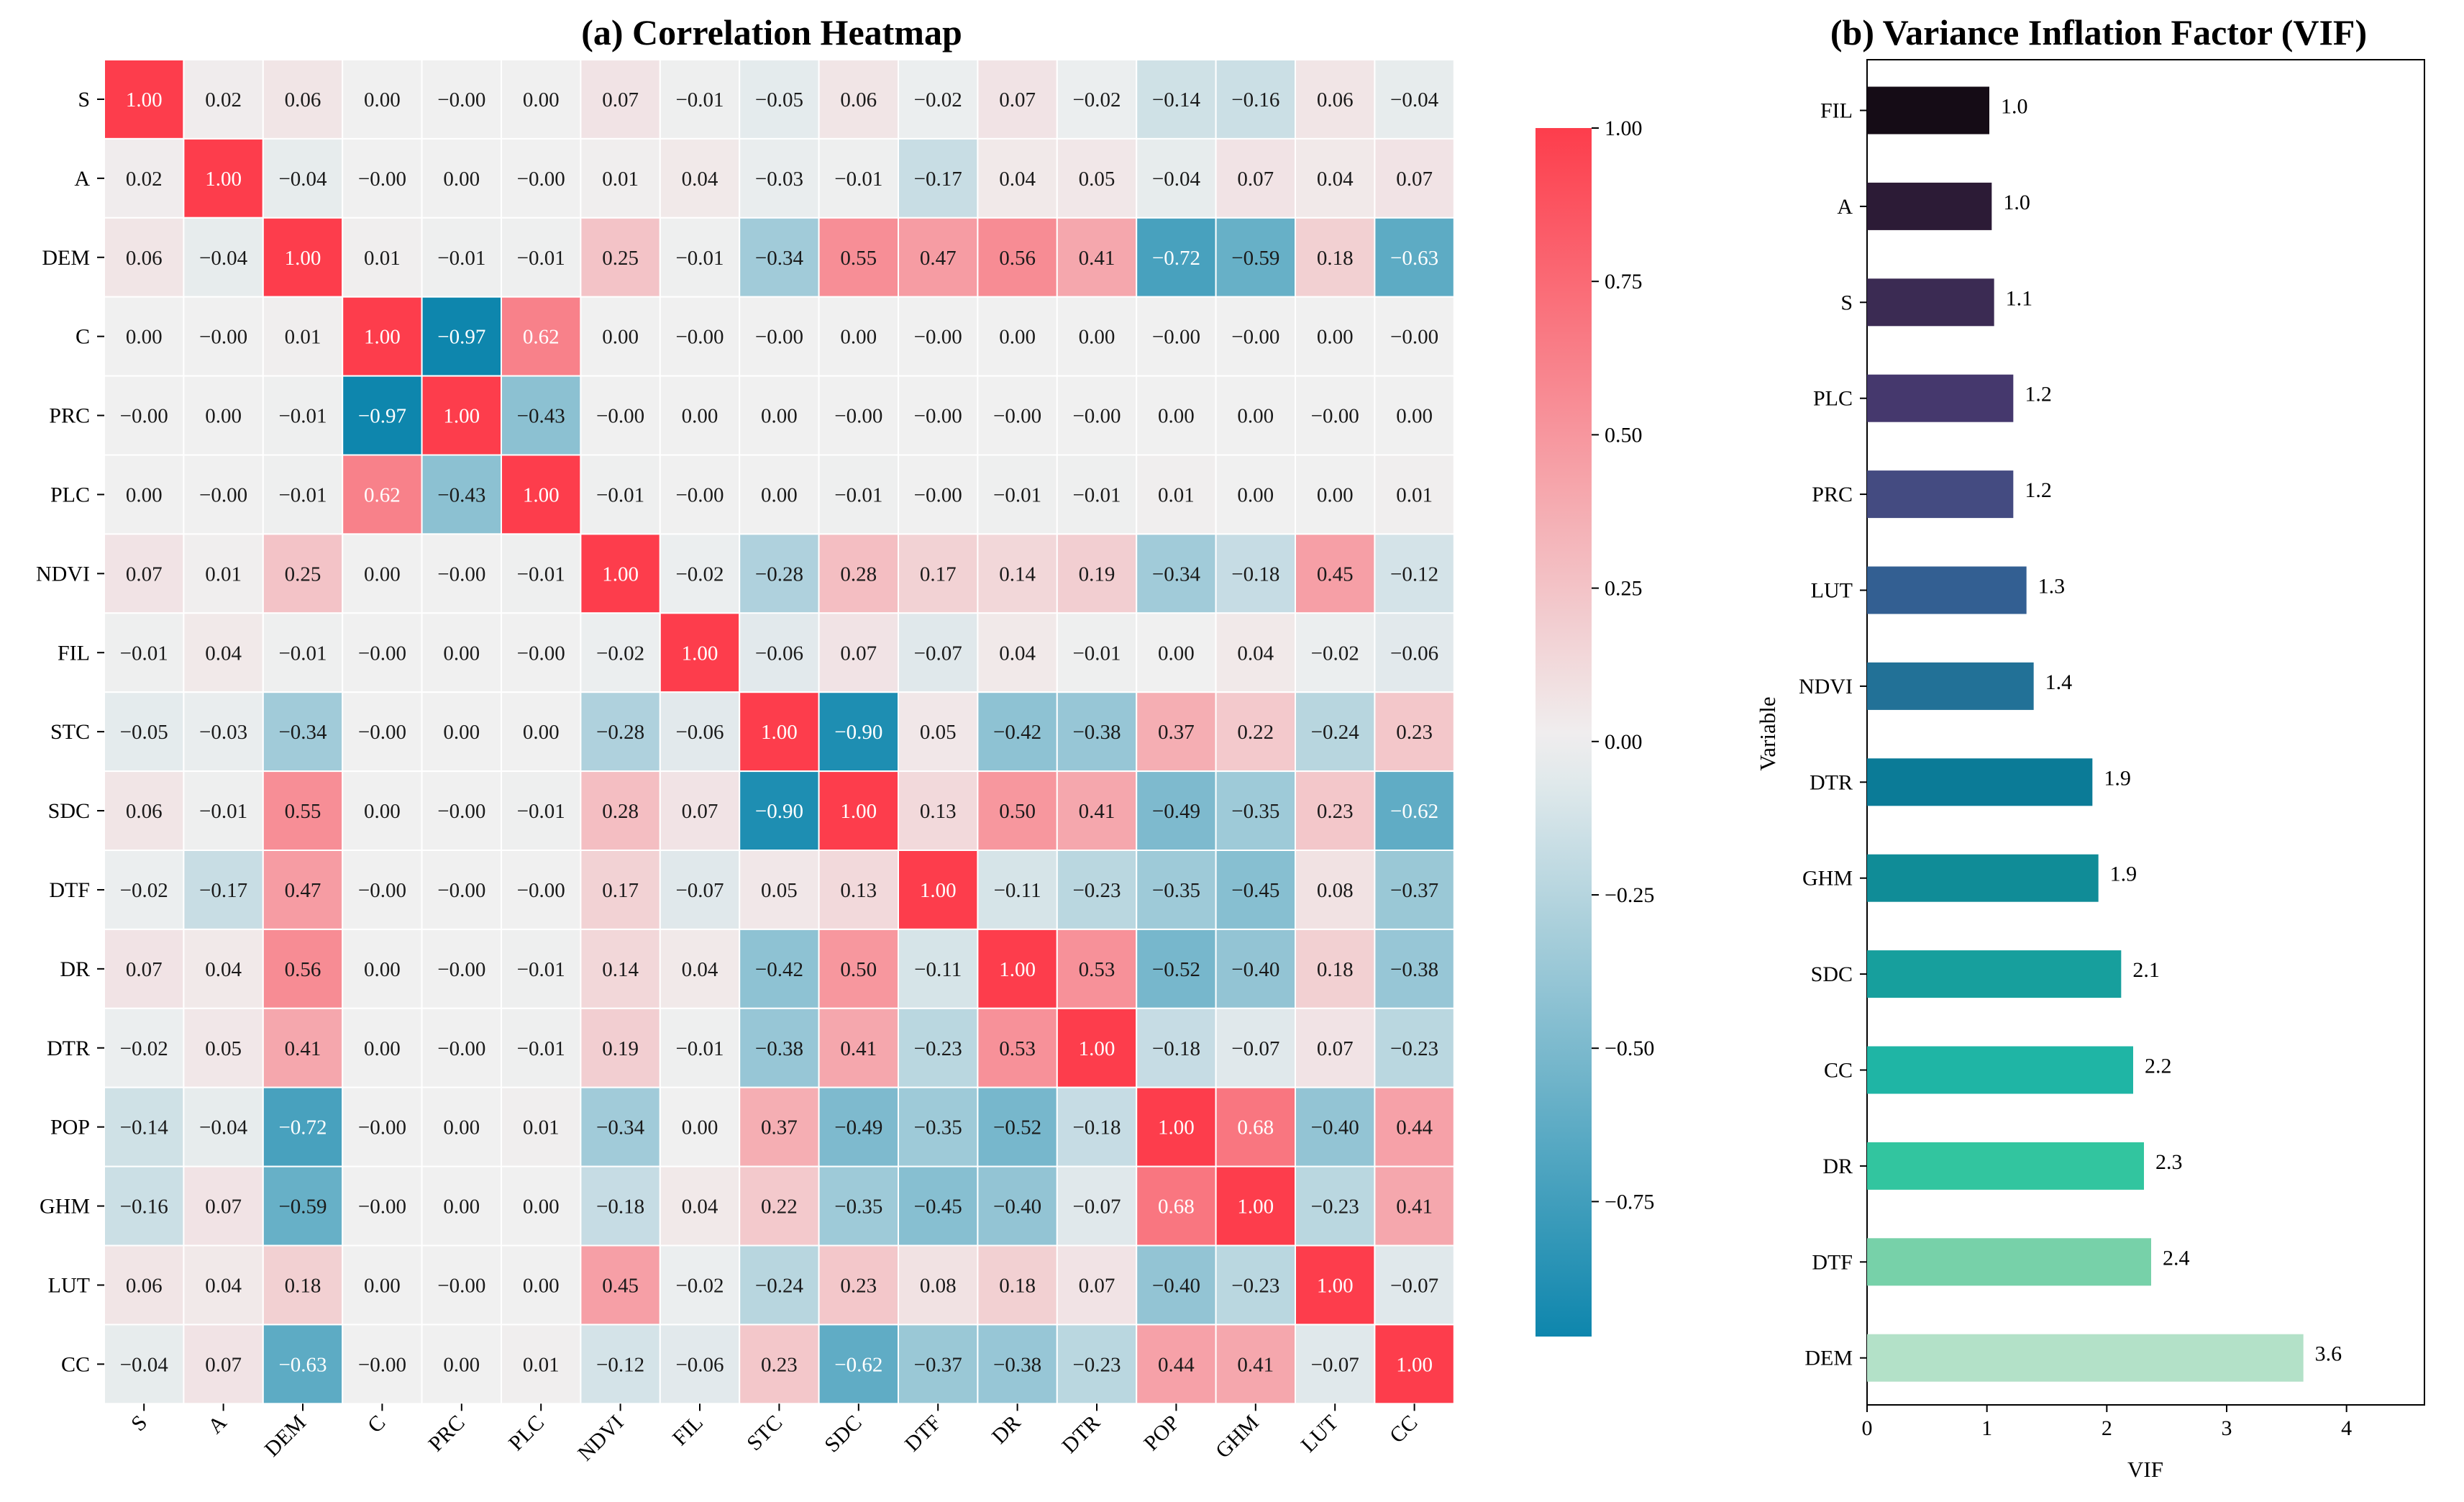 The image size is (2464, 1502). Describe the element at coordinates (2038, 394) in the screenshot. I see `vif-value-label-PLC: 1.2` at that location.